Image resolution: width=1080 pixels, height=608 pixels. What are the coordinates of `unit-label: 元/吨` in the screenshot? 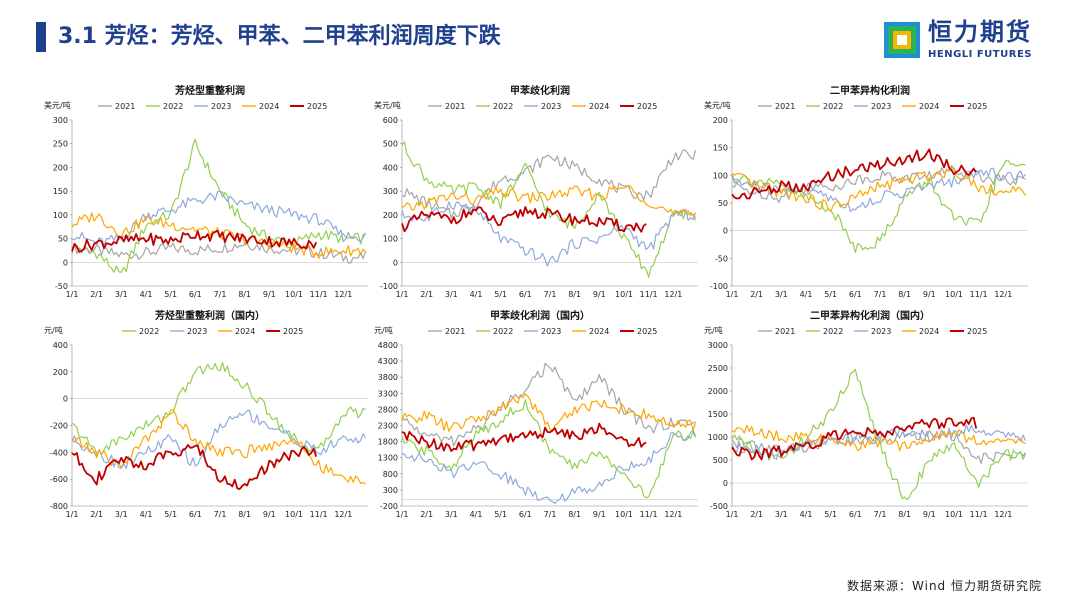 It's located at (383, 330).